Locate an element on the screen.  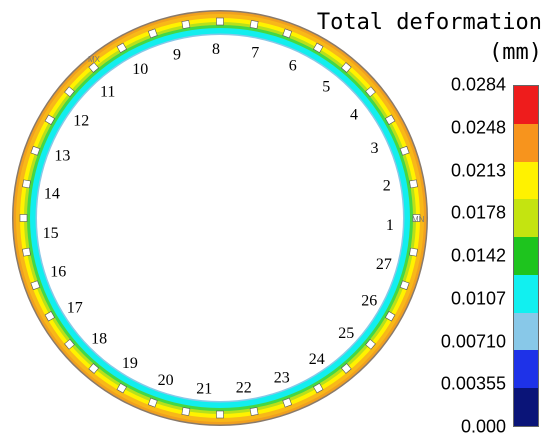
legend-value-label: 0.0248 is located at coordinates (478, 127).